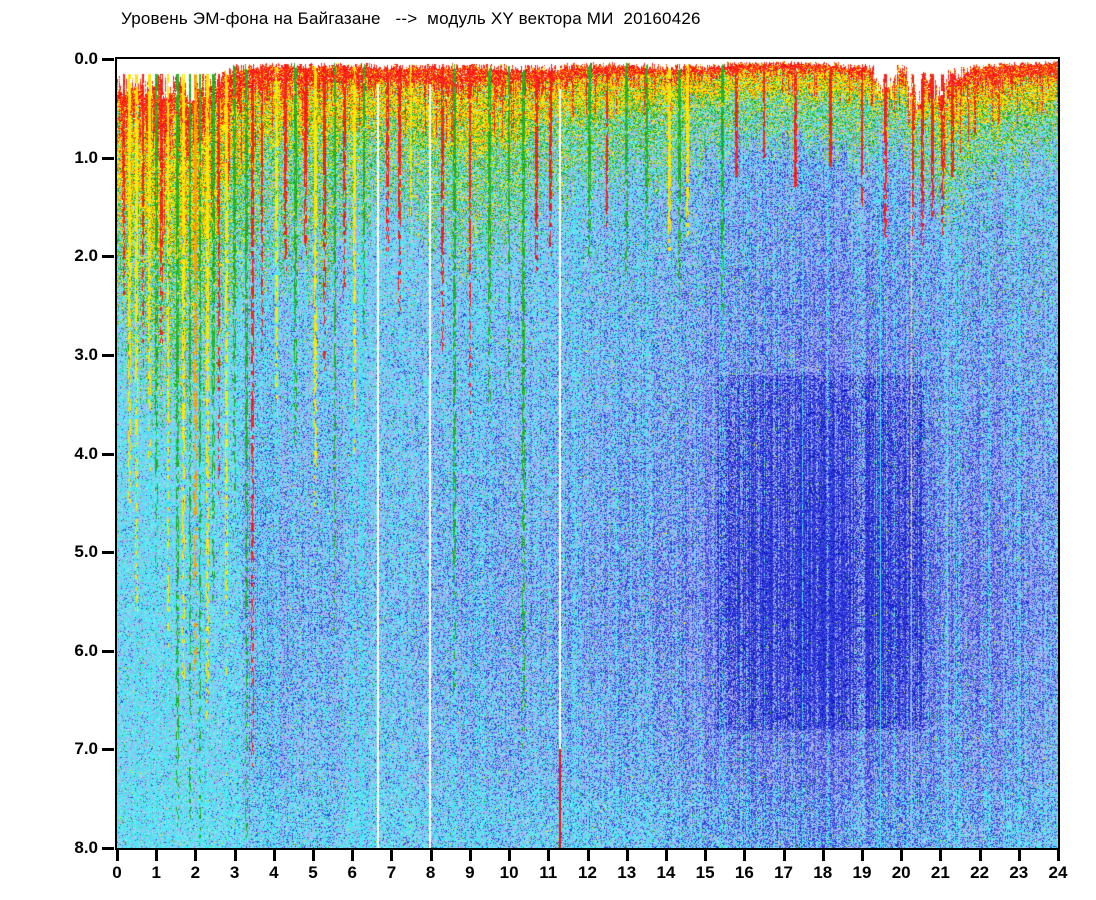 This screenshot has height=900, width=1096. Describe the element at coordinates (1058, 872) in the screenshot. I see `x-tick-label: 24` at that location.